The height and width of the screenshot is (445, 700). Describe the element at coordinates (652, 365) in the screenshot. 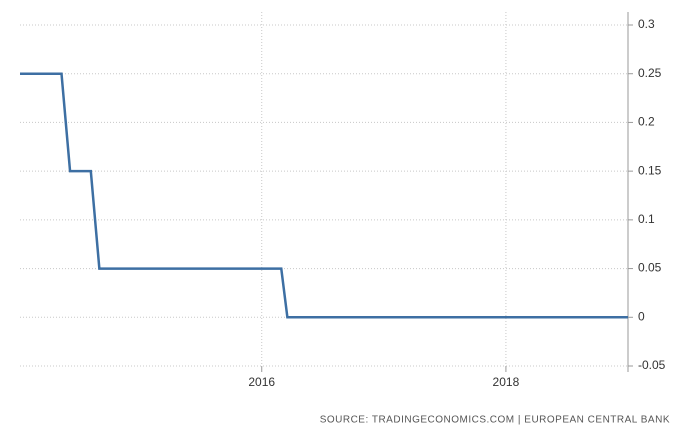

I see `y-tick-label: -0.05` at that location.